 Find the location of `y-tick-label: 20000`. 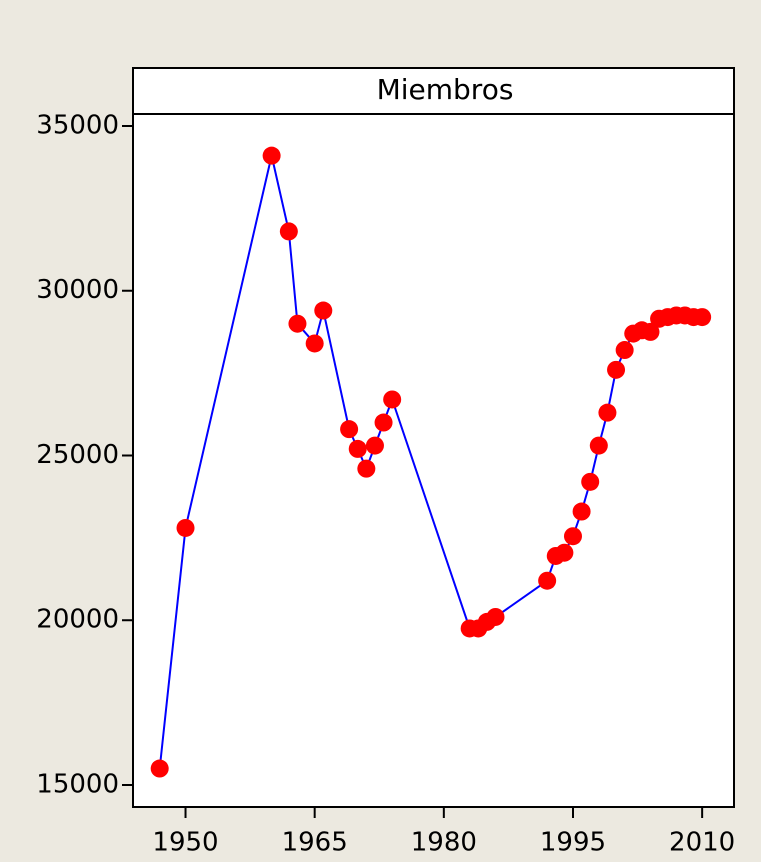

y-tick-label: 20000 is located at coordinates (77, 620).